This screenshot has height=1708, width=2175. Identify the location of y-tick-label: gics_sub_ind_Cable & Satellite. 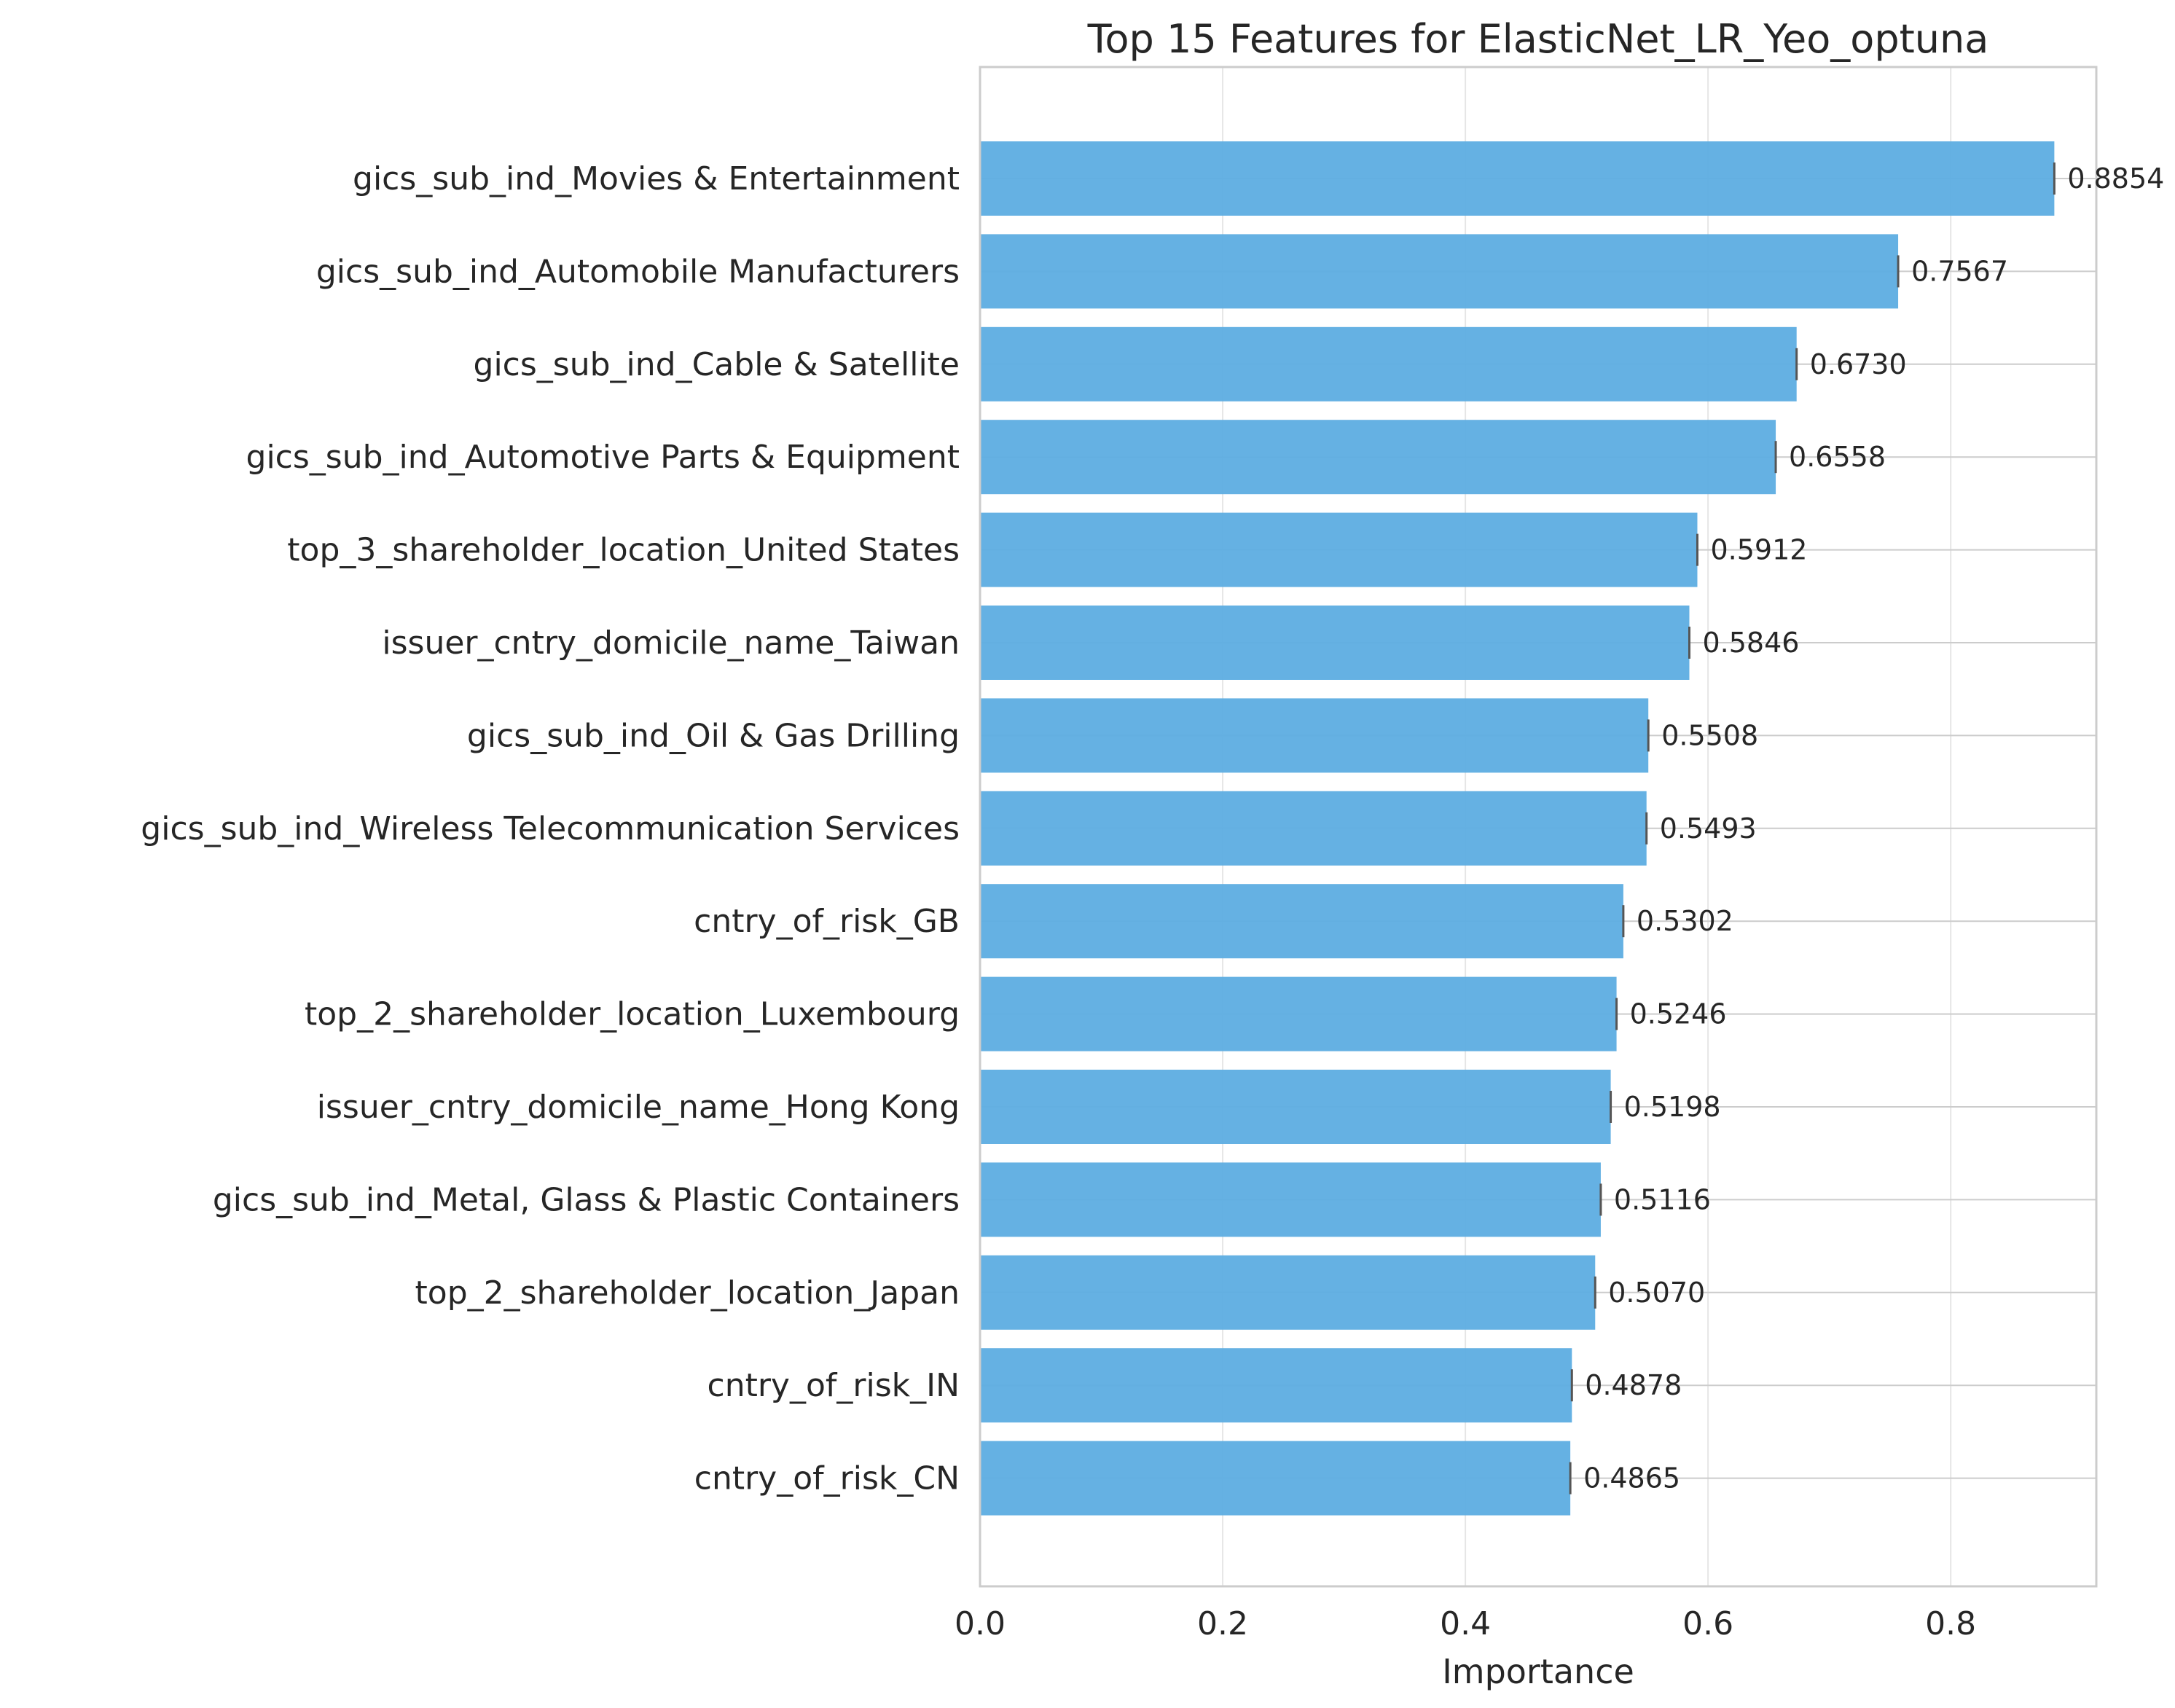
(717, 364).